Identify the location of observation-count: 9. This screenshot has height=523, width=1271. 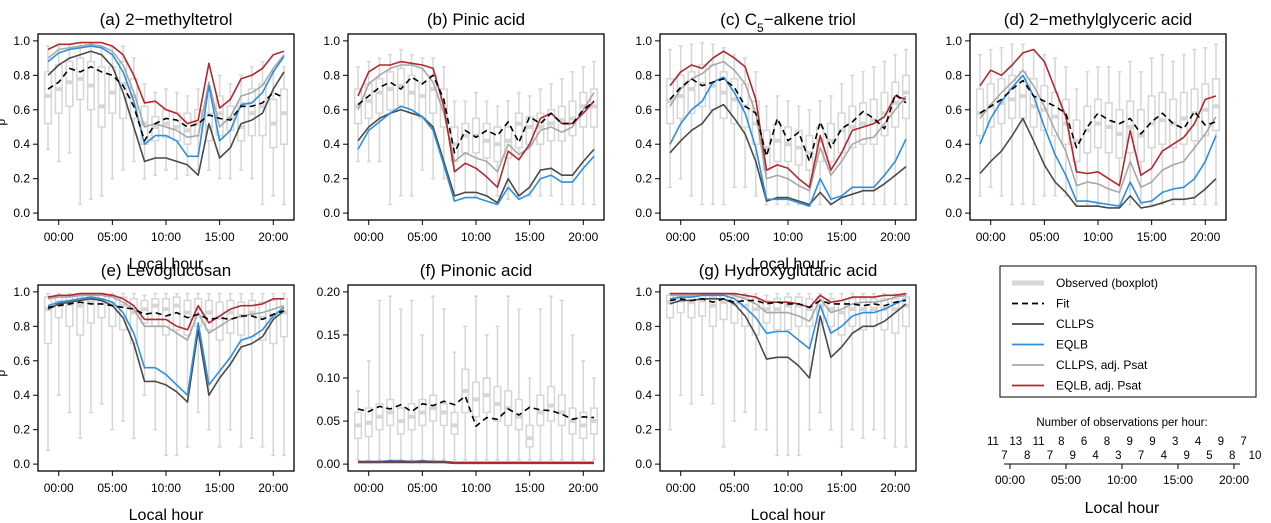
(1129, 442).